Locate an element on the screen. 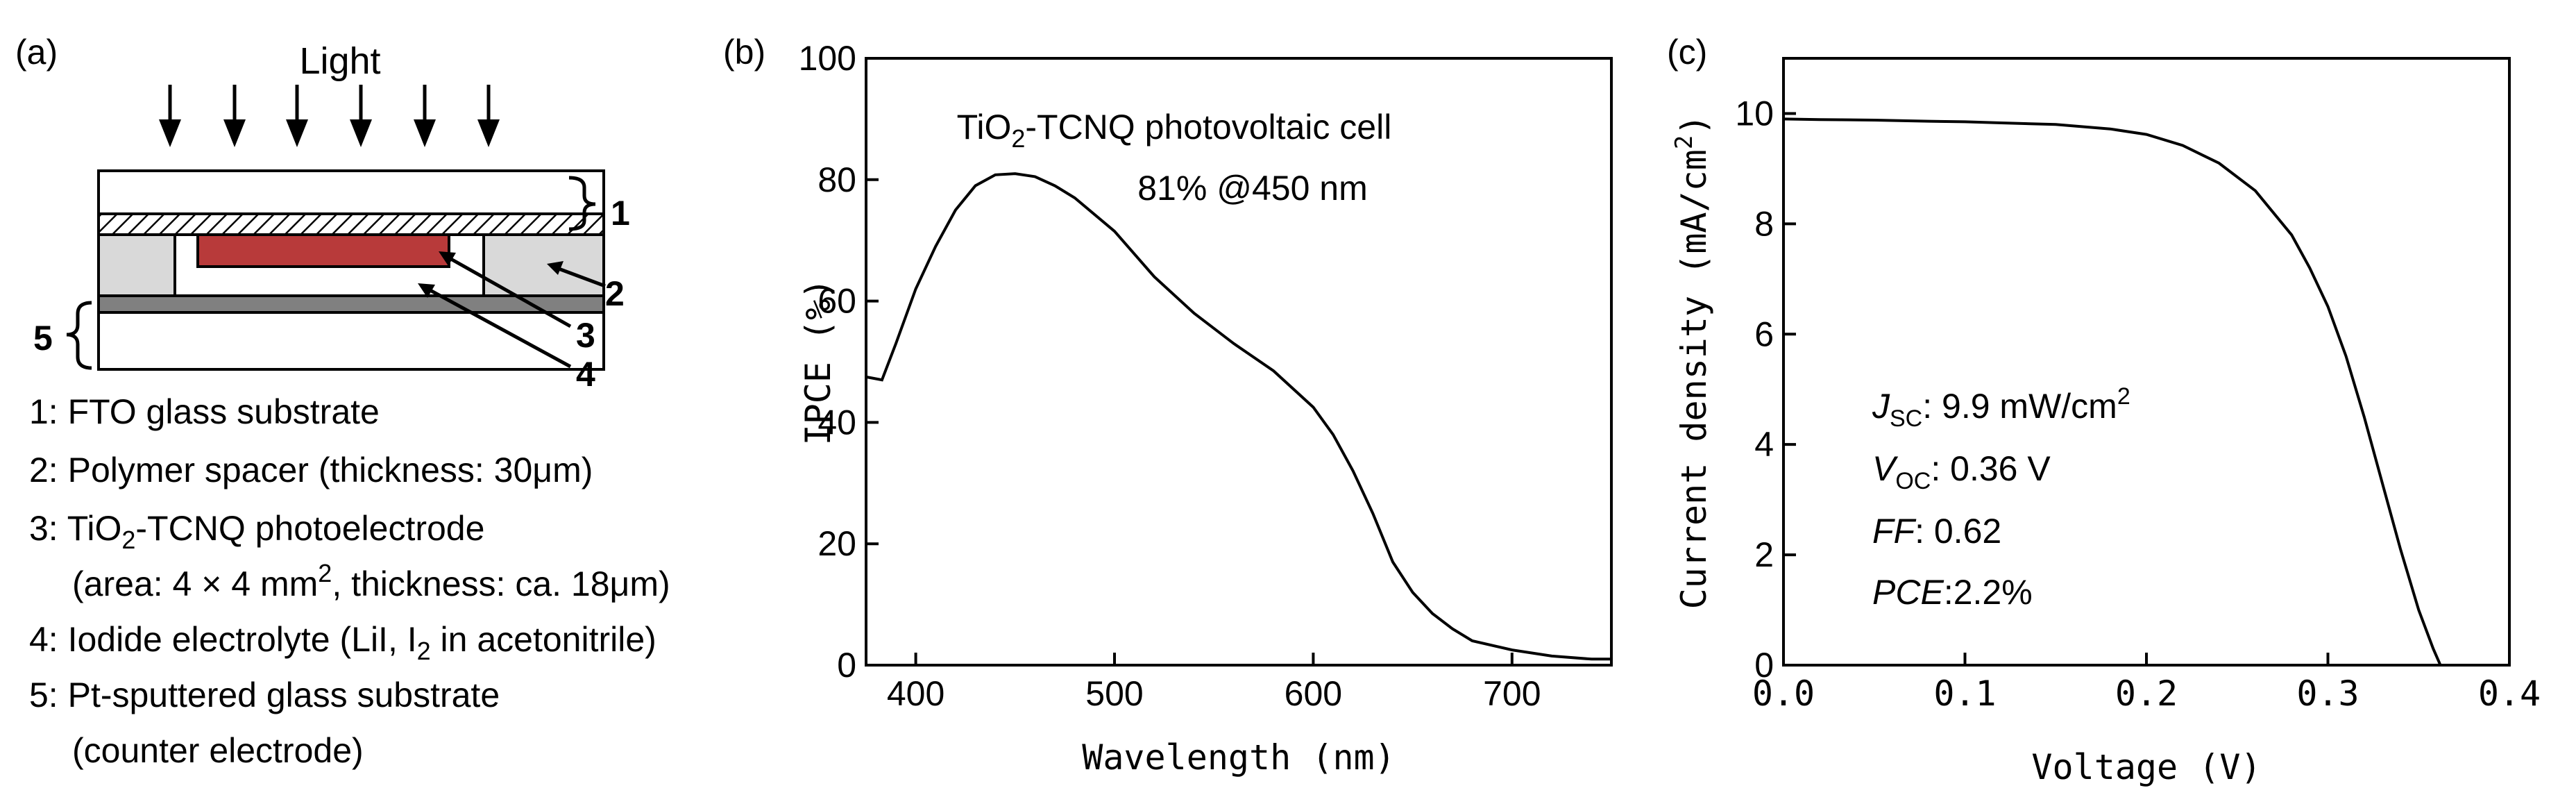 The width and height of the screenshot is (2576, 804). part-number-4: 4 is located at coordinates (585, 374).